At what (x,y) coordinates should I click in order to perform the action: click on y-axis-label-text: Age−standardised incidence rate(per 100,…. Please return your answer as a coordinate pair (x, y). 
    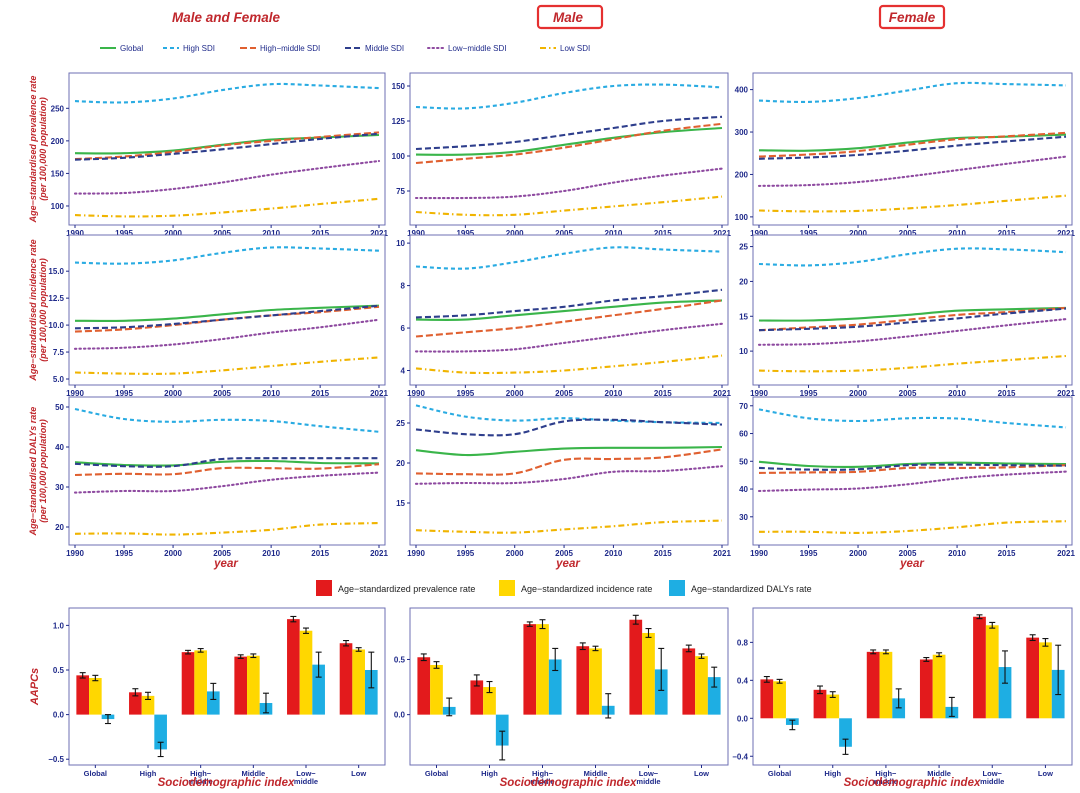
    Looking at the image, I should click on (38, 310).